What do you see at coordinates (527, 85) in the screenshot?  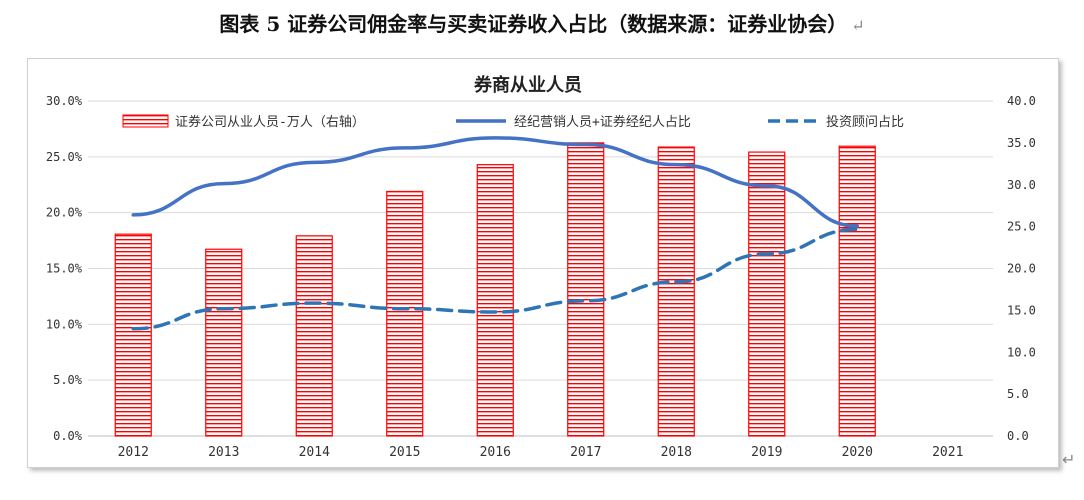 I see `chart-title: 券商从业人员` at bounding box center [527, 85].